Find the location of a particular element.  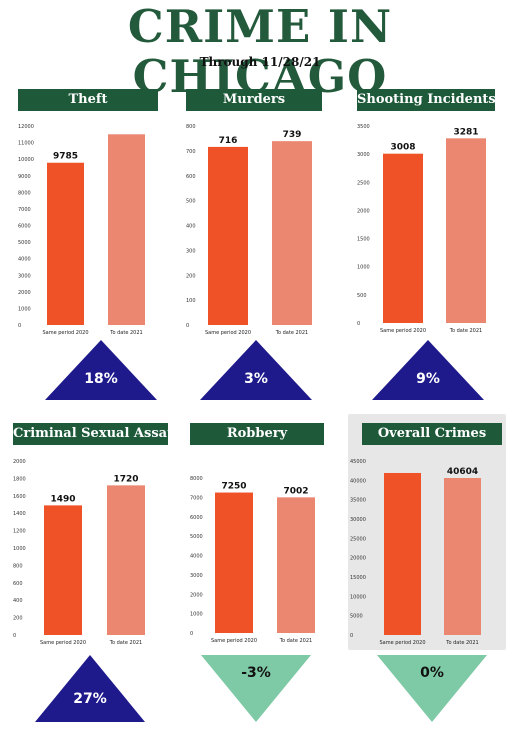

shooting-incidents-ytick-label: 3000 is located at coordinates (363, 155).